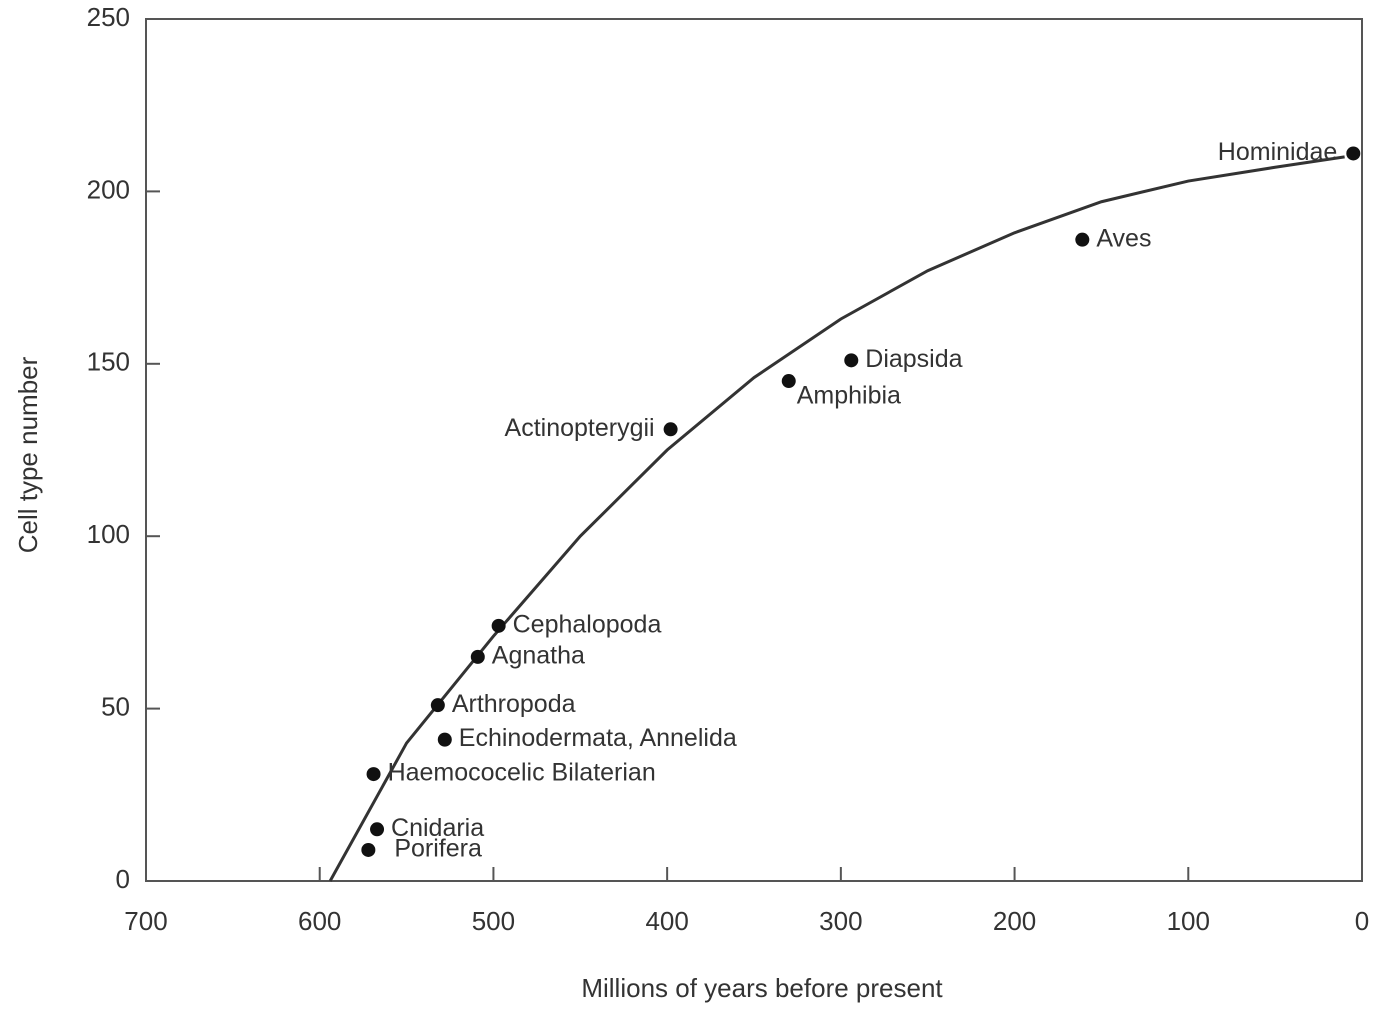  I want to click on point-label: Hominidae, so click(1278, 152).